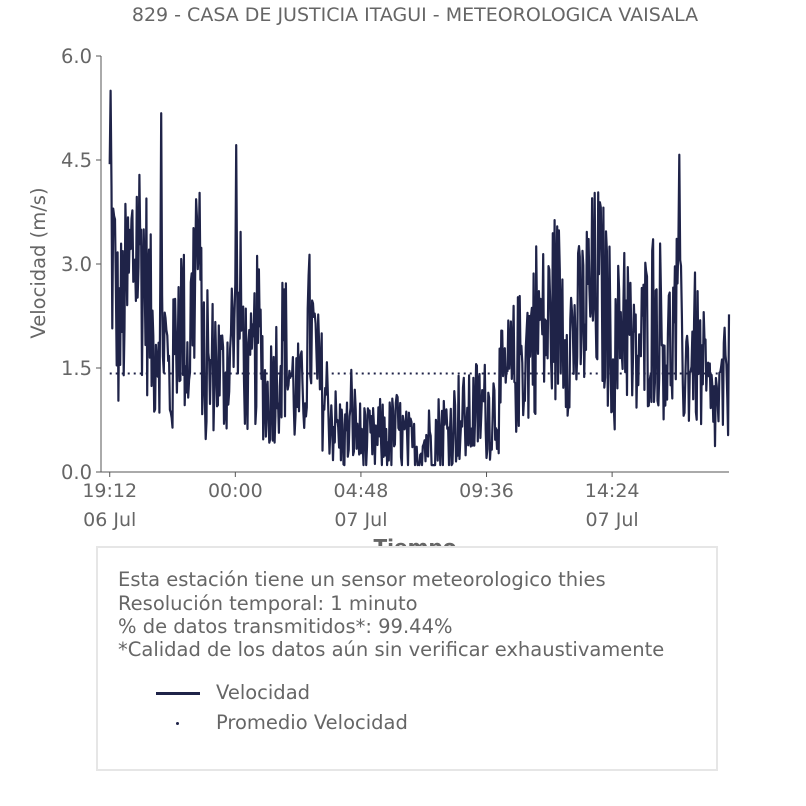  Describe the element at coordinates (178, 693) in the screenshot. I see `legend-line-swatch` at that location.